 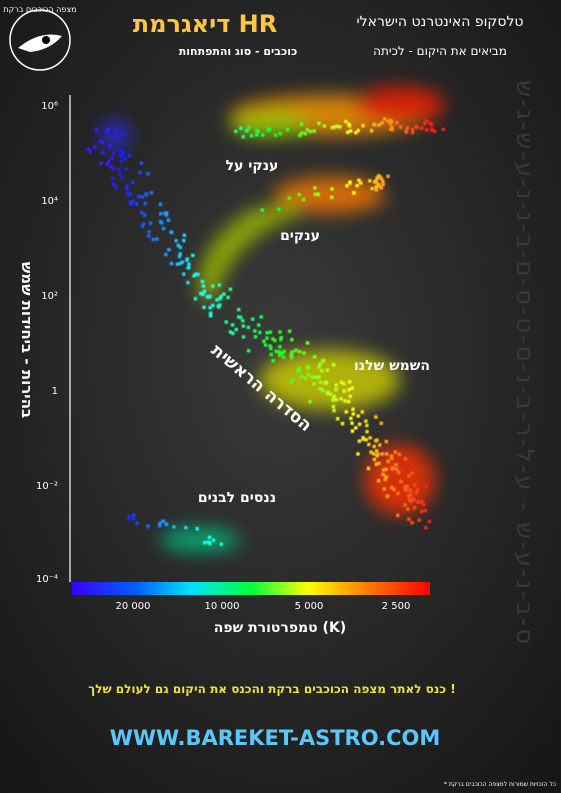 I want to click on x-tick-label: 2 500, so click(x=396, y=606).